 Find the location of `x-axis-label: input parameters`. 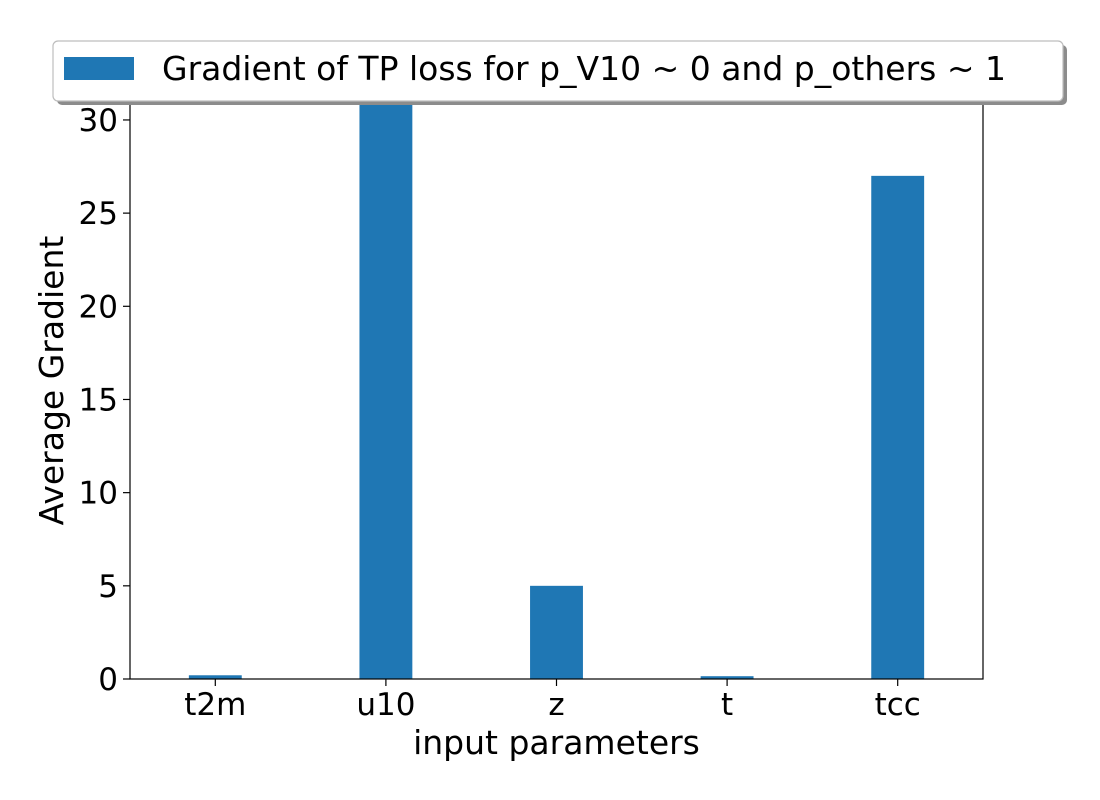

x-axis-label: input parameters is located at coordinates (556, 742).